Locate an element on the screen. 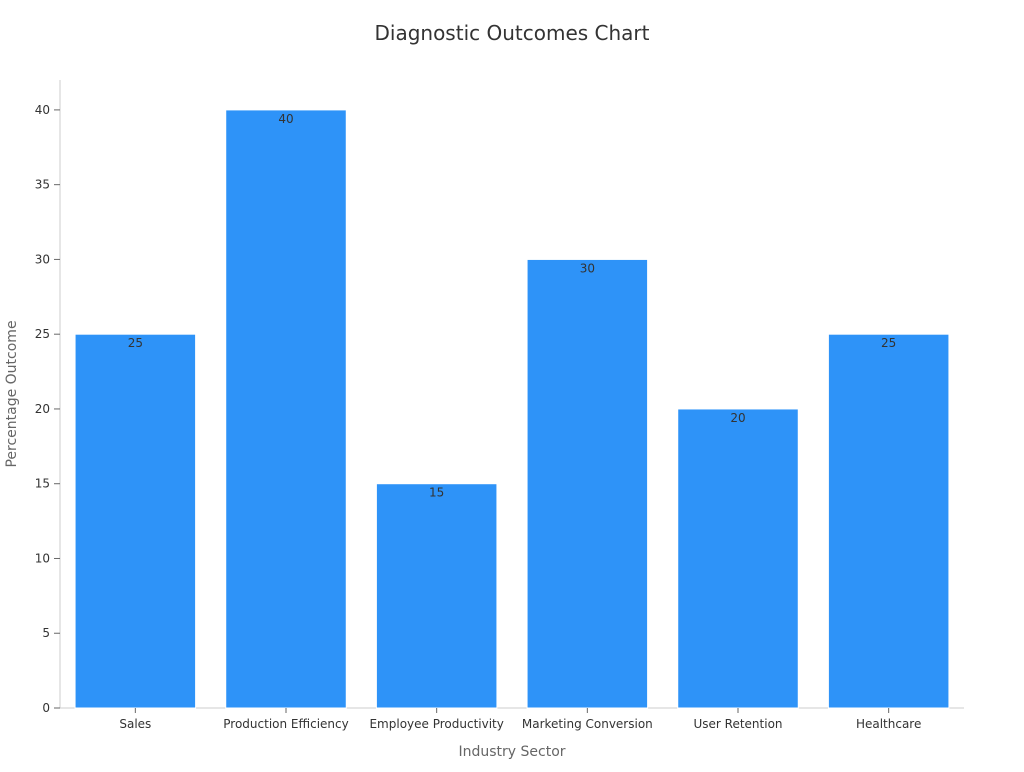 The height and width of the screenshot is (772, 1024). data-label: 30 is located at coordinates (587, 268).